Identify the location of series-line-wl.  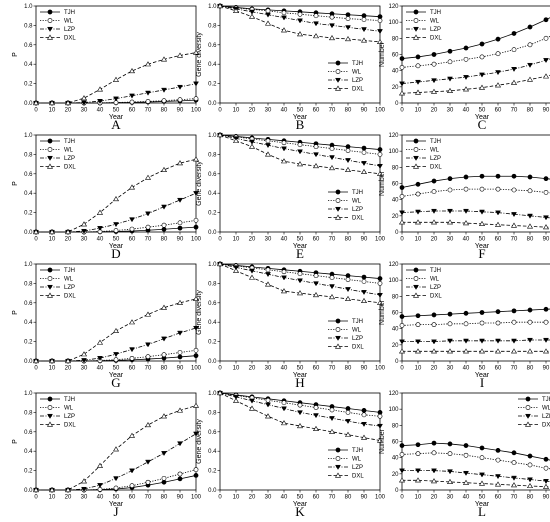
(475, 323).